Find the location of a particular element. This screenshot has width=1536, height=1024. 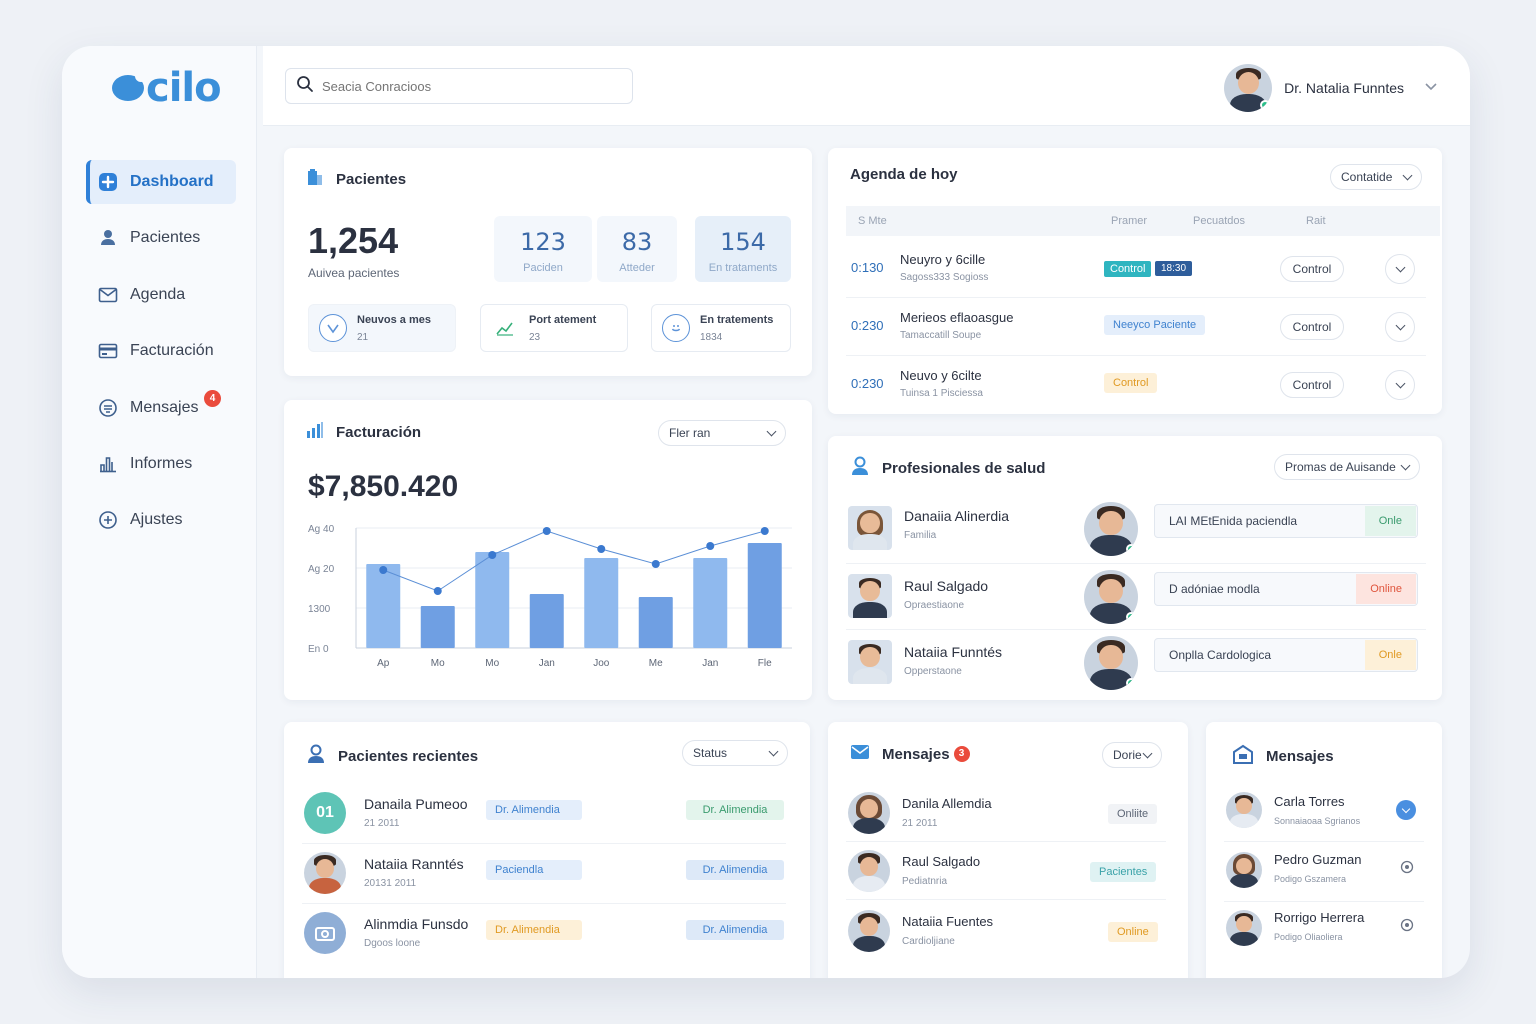

message-item: Pedro Guzman Podigo Gszamera is located at coordinates (1324, 873).